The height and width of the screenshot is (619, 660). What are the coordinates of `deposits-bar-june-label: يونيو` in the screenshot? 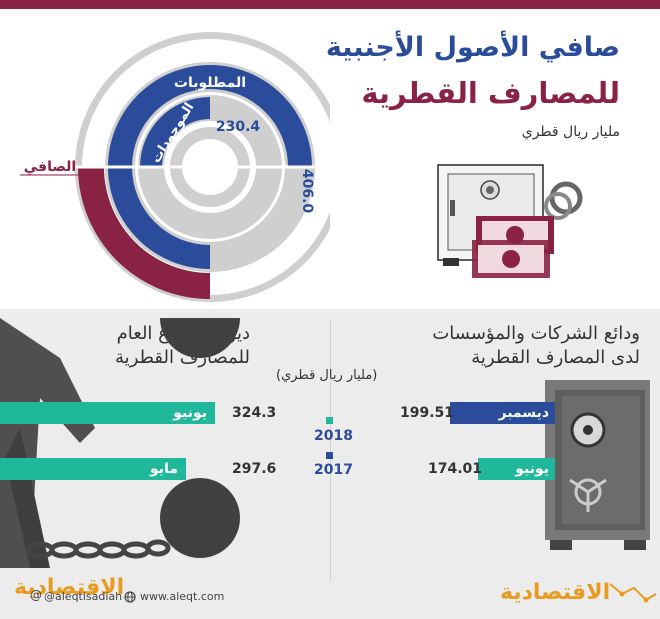 It's located at (532, 469).